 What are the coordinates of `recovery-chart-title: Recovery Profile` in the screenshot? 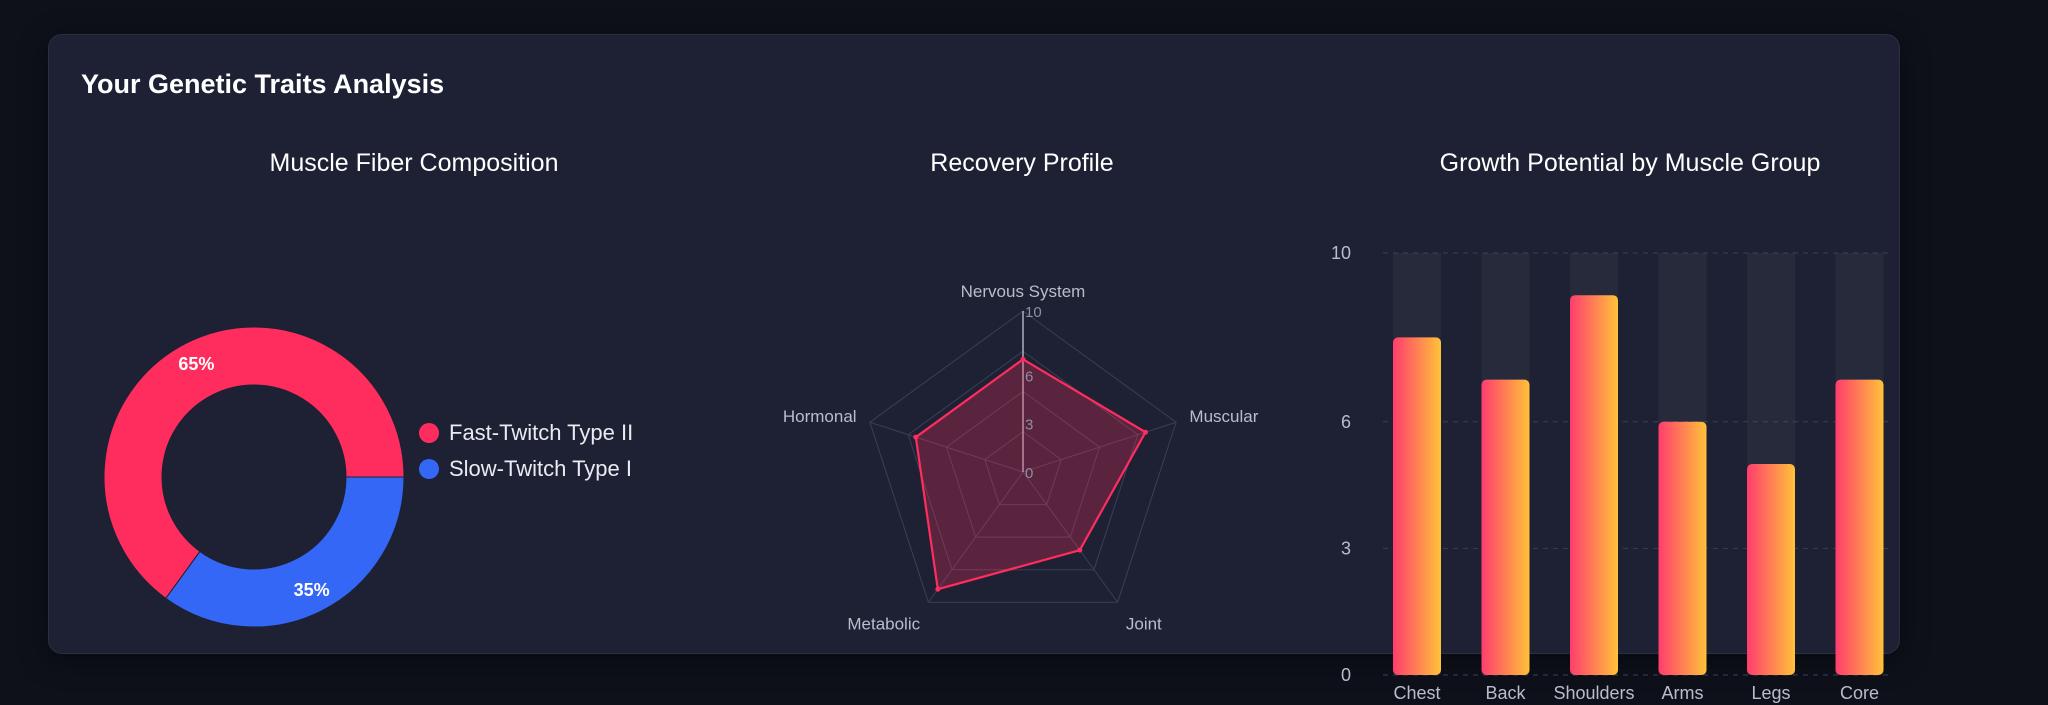 It's located at (1022, 163).